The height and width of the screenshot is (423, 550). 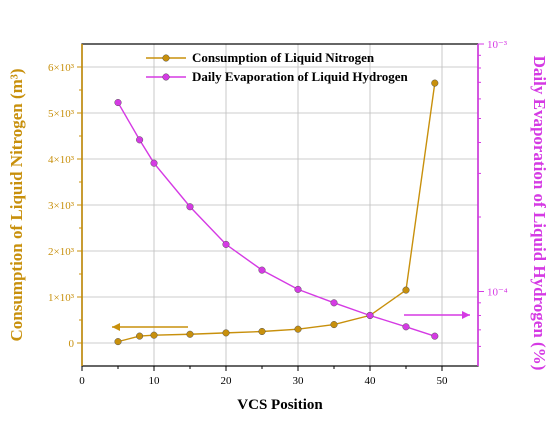 I want to click on left-tick-label: 2×10³, so click(x=61, y=252).